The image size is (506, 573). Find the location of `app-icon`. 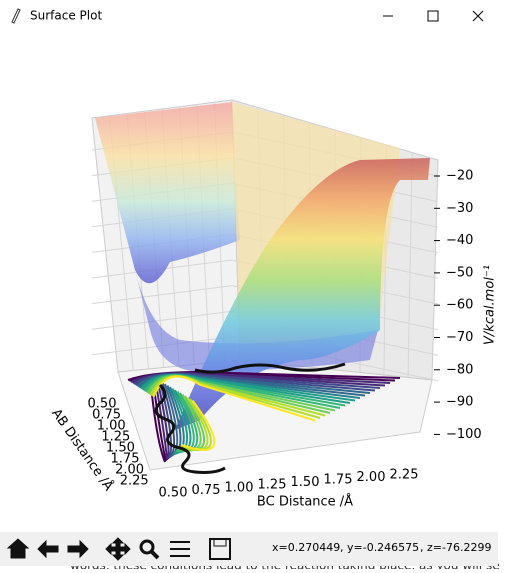

app-icon is located at coordinates (16, 16).